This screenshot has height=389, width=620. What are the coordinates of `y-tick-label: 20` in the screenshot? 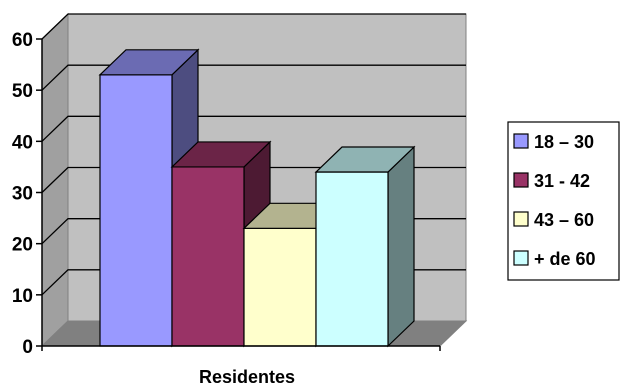 It's located at (22, 245).